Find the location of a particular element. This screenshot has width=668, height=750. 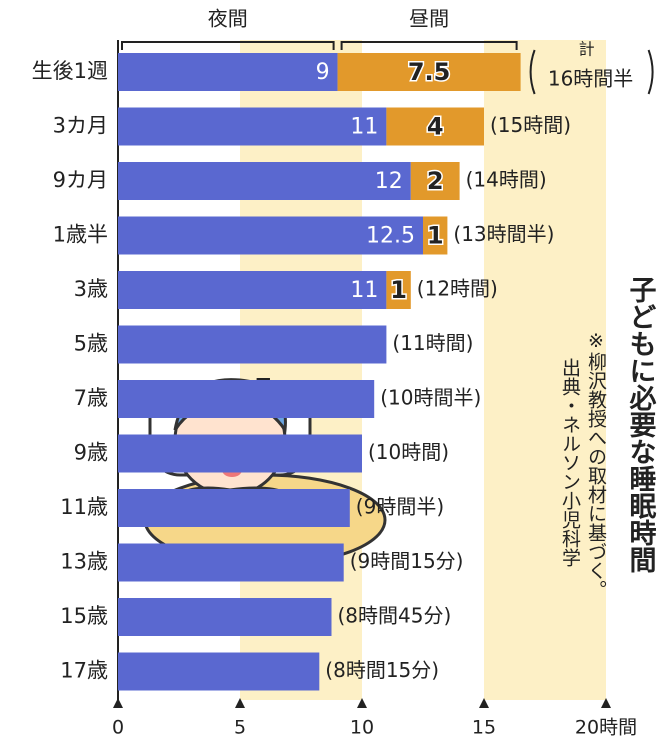

y-tick-label: 11歳 is located at coordinates (84, 507).